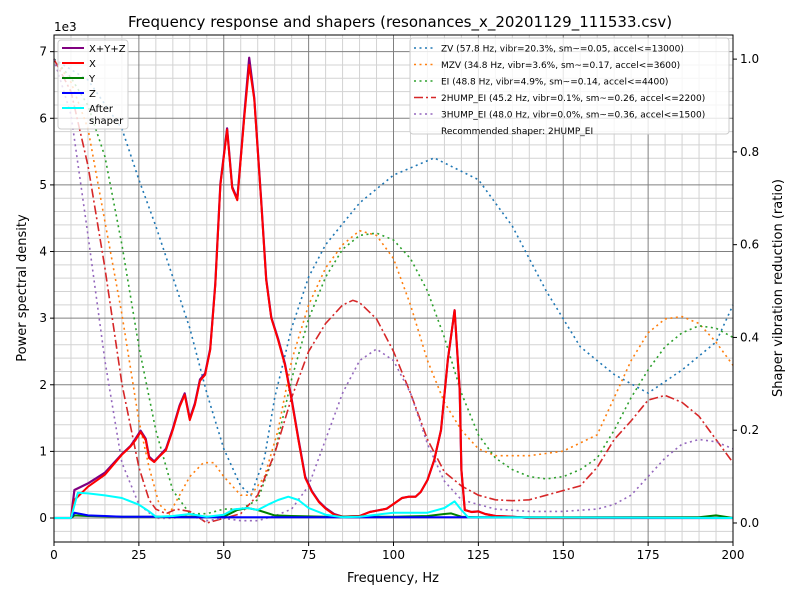 This screenshot has width=800, height=600. Describe the element at coordinates (92, 79) in the screenshot. I see `legend-psd-label: Y` at that location.